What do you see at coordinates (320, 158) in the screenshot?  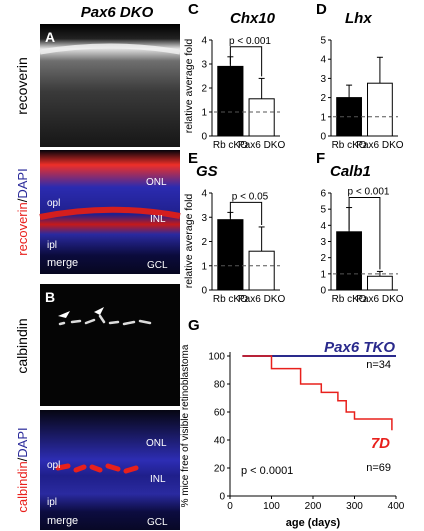 I see `panel-letter: F` at bounding box center [320, 158].